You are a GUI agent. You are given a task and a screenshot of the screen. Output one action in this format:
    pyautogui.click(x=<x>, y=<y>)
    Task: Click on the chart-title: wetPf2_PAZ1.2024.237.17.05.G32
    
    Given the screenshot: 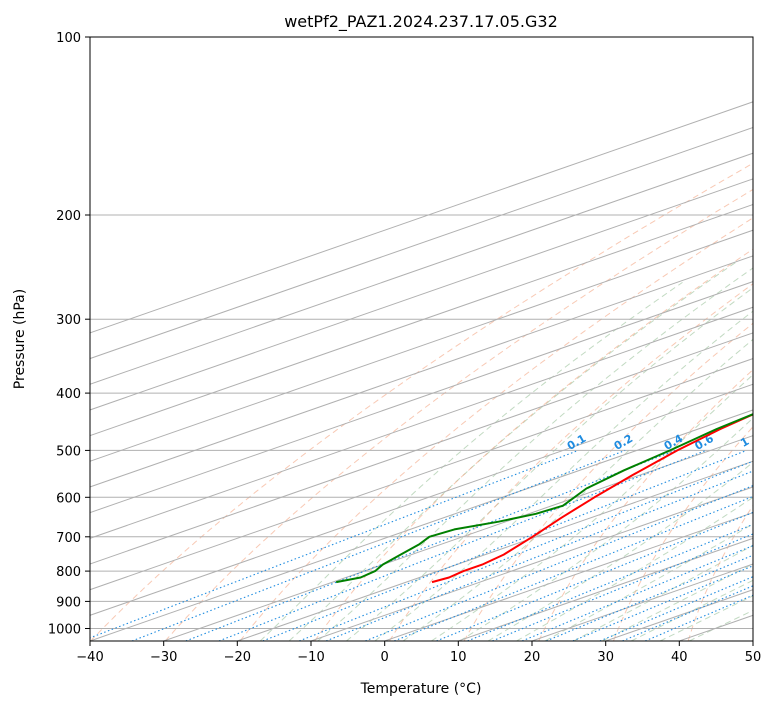 What is the action you would take?
    pyautogui.click(x=421, y=22)
    